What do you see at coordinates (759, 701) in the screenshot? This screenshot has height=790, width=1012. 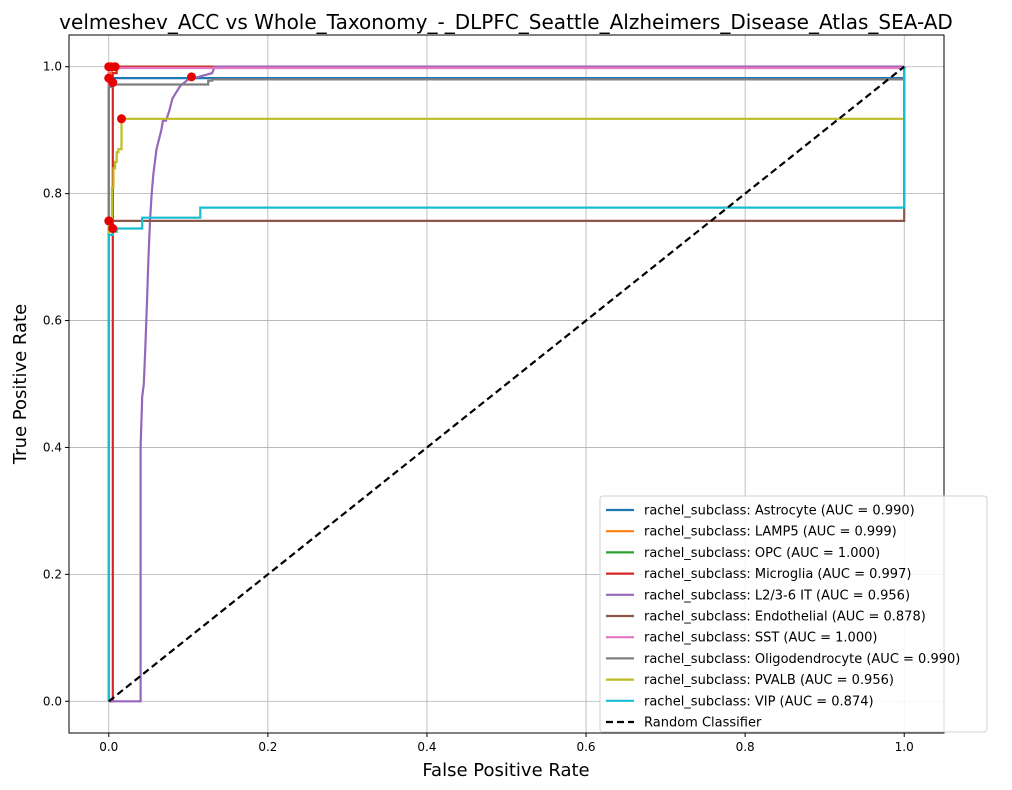 I see `legend-entry: rachel_subclass: VIP (AUC = 0.874)` at bounding box center [759, 701].